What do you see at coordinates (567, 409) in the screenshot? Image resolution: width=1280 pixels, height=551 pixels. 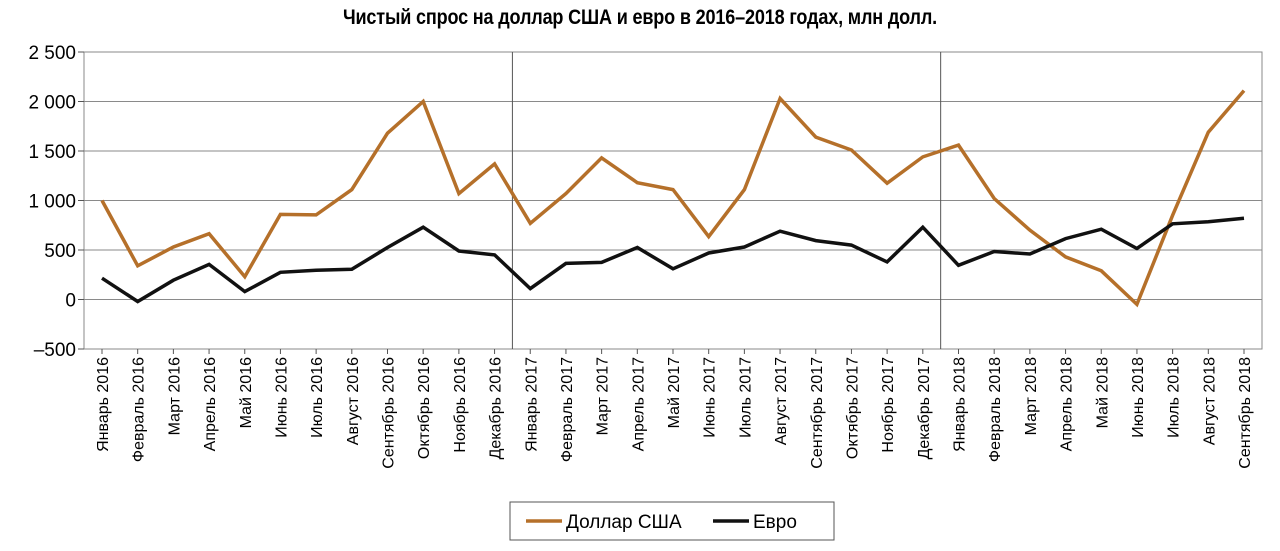 I see `x-tick-label: Февраль 2017` at bounding box center [567, 409].